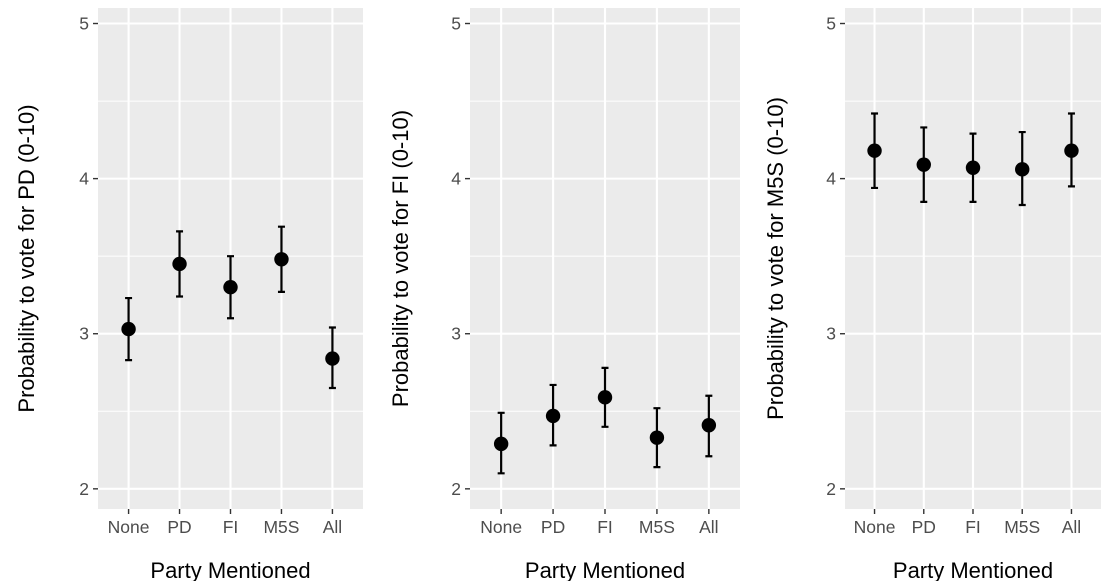  What do you see at coordinates (400, 258) in the screenshot?
I see `y-axis-title: Probability to vote for FI (0-10)` at bounding box center [400, 258].